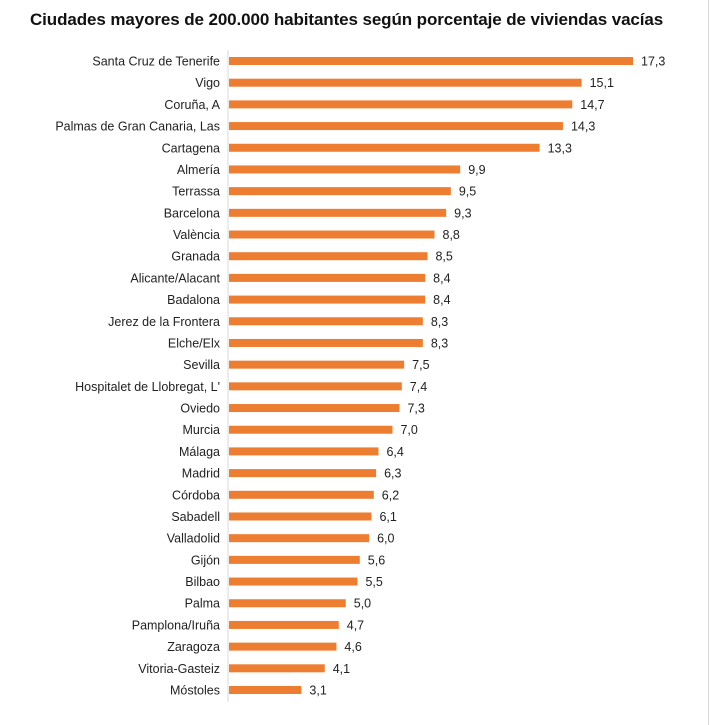  What do you see at coordinates (352, 647) in the screenshot?
I see `value-label: 4,6` at bounding box center [352, 647].